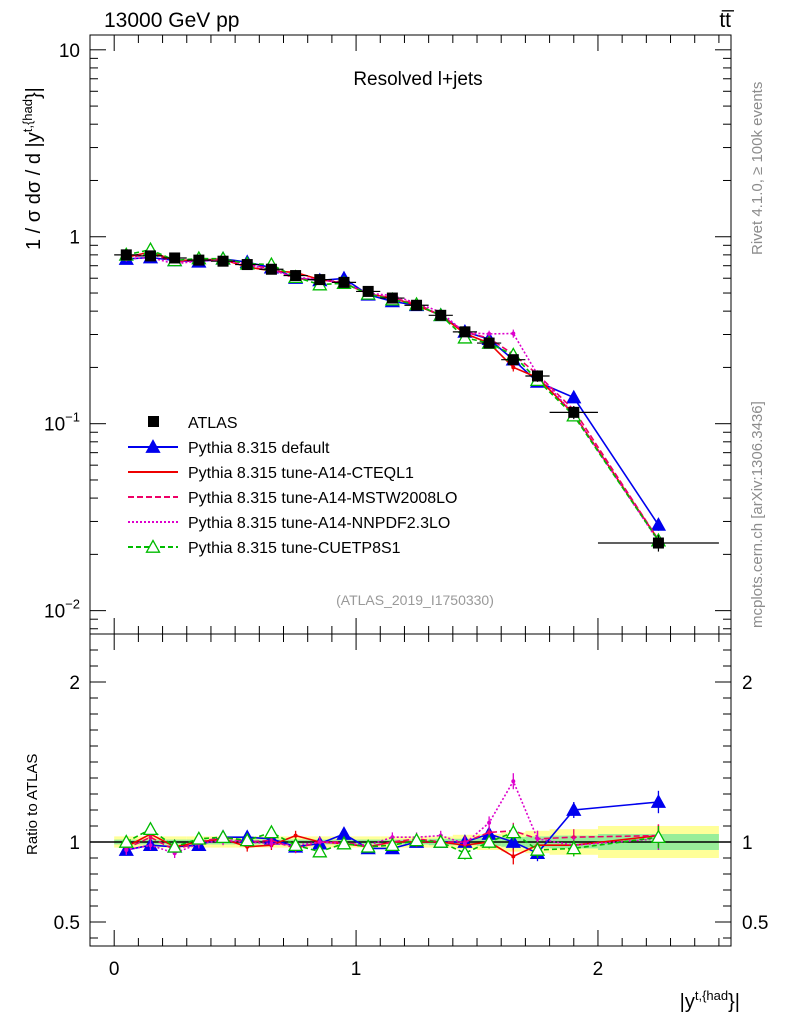  What do you see at coordinates (34, 93) in the screenshot?
I see `y-axis-label-main-tail: }|` at bounding box center [34, 93].